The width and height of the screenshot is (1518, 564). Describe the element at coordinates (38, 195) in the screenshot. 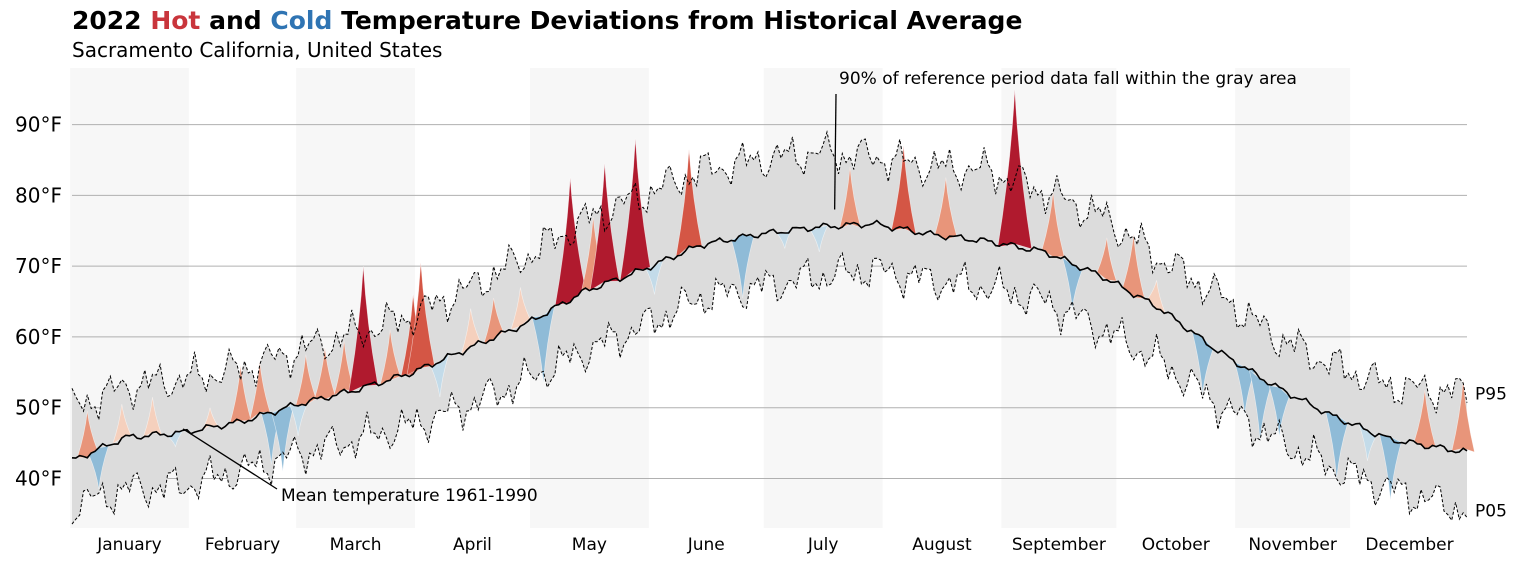

I see `y-tick-label-80: 80°F` at that location.